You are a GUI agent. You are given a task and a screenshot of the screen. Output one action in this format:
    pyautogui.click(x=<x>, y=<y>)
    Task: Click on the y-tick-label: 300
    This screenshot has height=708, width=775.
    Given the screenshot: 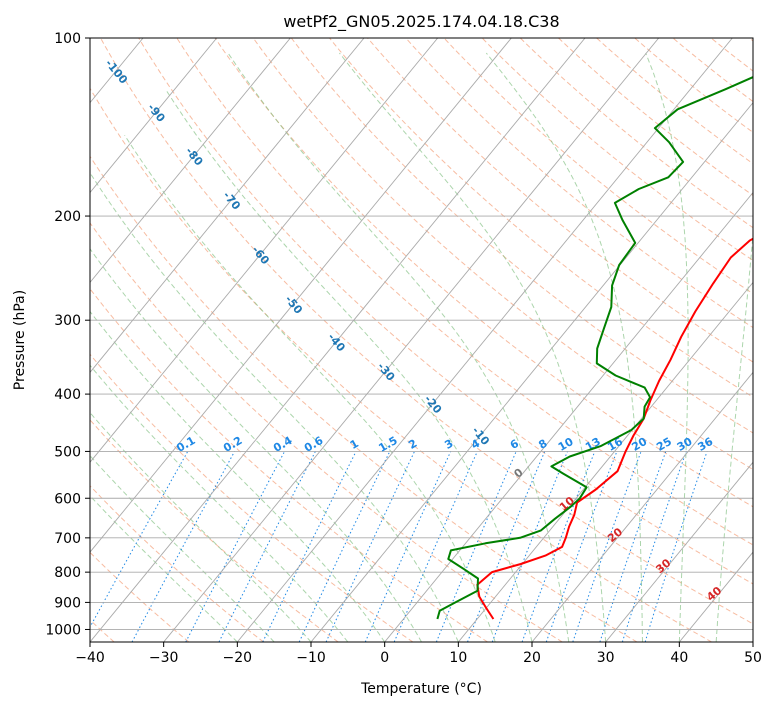 What is the action you would take?
    pyautogui.click(x=67, y=321)
    